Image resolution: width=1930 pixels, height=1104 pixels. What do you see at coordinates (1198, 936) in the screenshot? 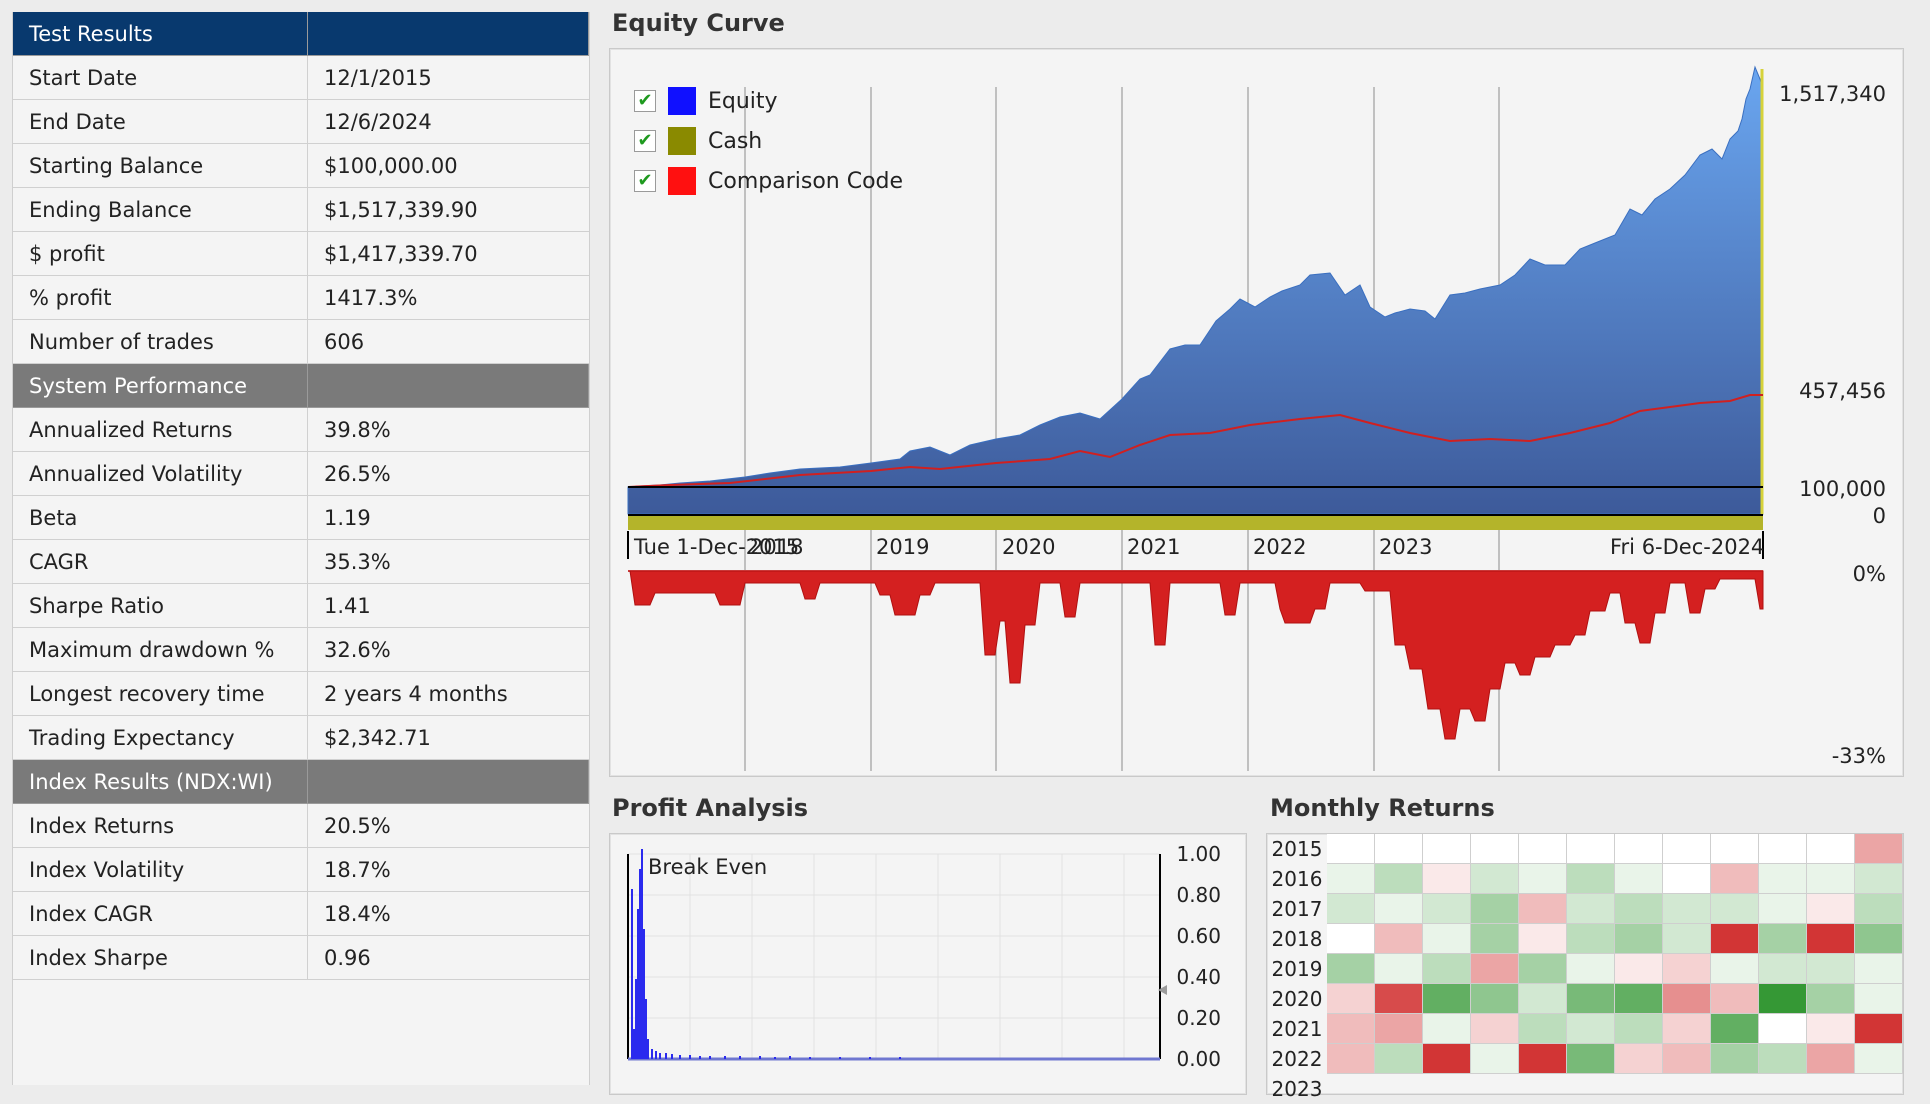
I see `y-axis-label: 0.60` at bounding box center [1198, 936].